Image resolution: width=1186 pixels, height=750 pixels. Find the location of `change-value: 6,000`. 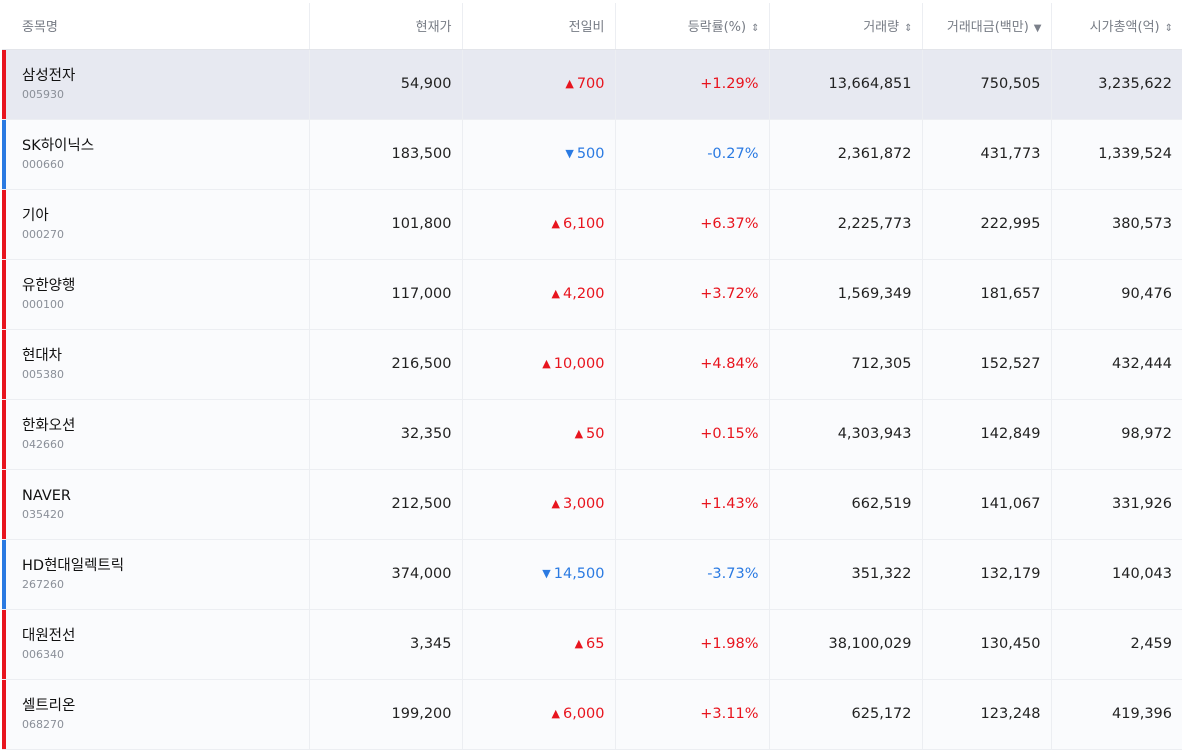

change-value: 6,000 is located at coordinates (583, 714).